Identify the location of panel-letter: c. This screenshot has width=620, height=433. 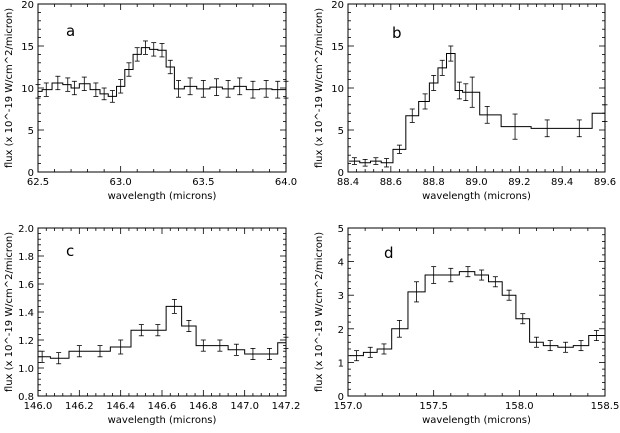
(70, 251).